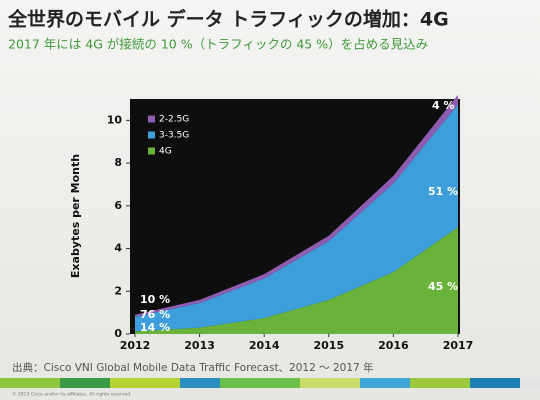  Describe the element at coordinates (443, 286) in the screenshot. I see `share-label: 45 %` at that location.